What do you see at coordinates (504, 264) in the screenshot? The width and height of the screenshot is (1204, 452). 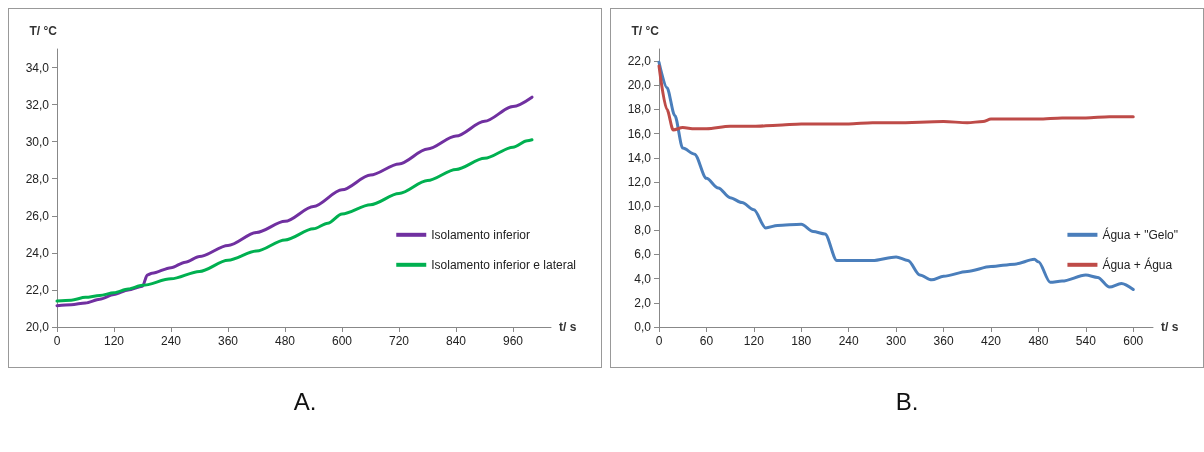 I see `legend-label: Isolamento inferior e lateral` at bounding box center [504, 264].